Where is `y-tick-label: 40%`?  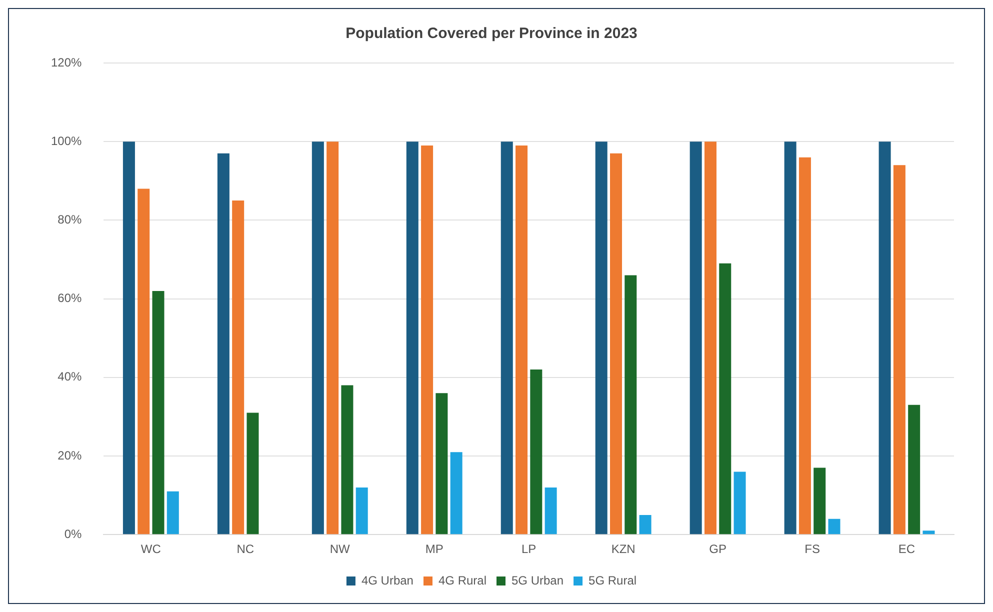
y-tick-label: 40% is located at coordinates (70, 377).